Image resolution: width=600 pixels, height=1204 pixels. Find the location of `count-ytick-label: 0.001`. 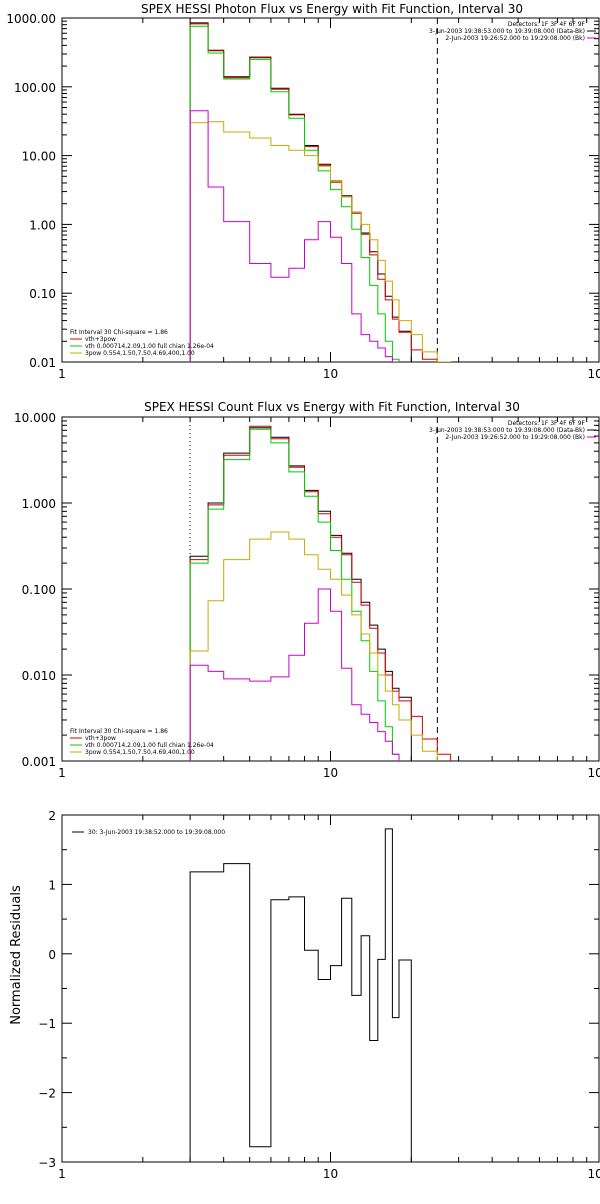

count-ytick-label: 0.001 is located at coordinates (39, 762).